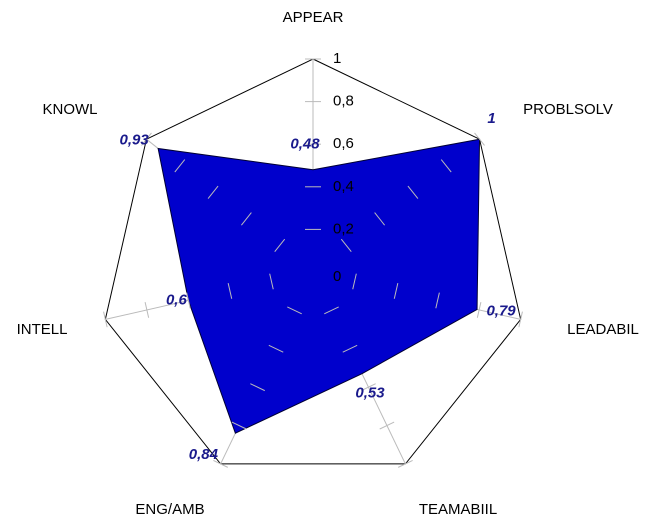 This screenshot has height=525, width=653. I want to click on value-label: 0,6, so click(177, 299).